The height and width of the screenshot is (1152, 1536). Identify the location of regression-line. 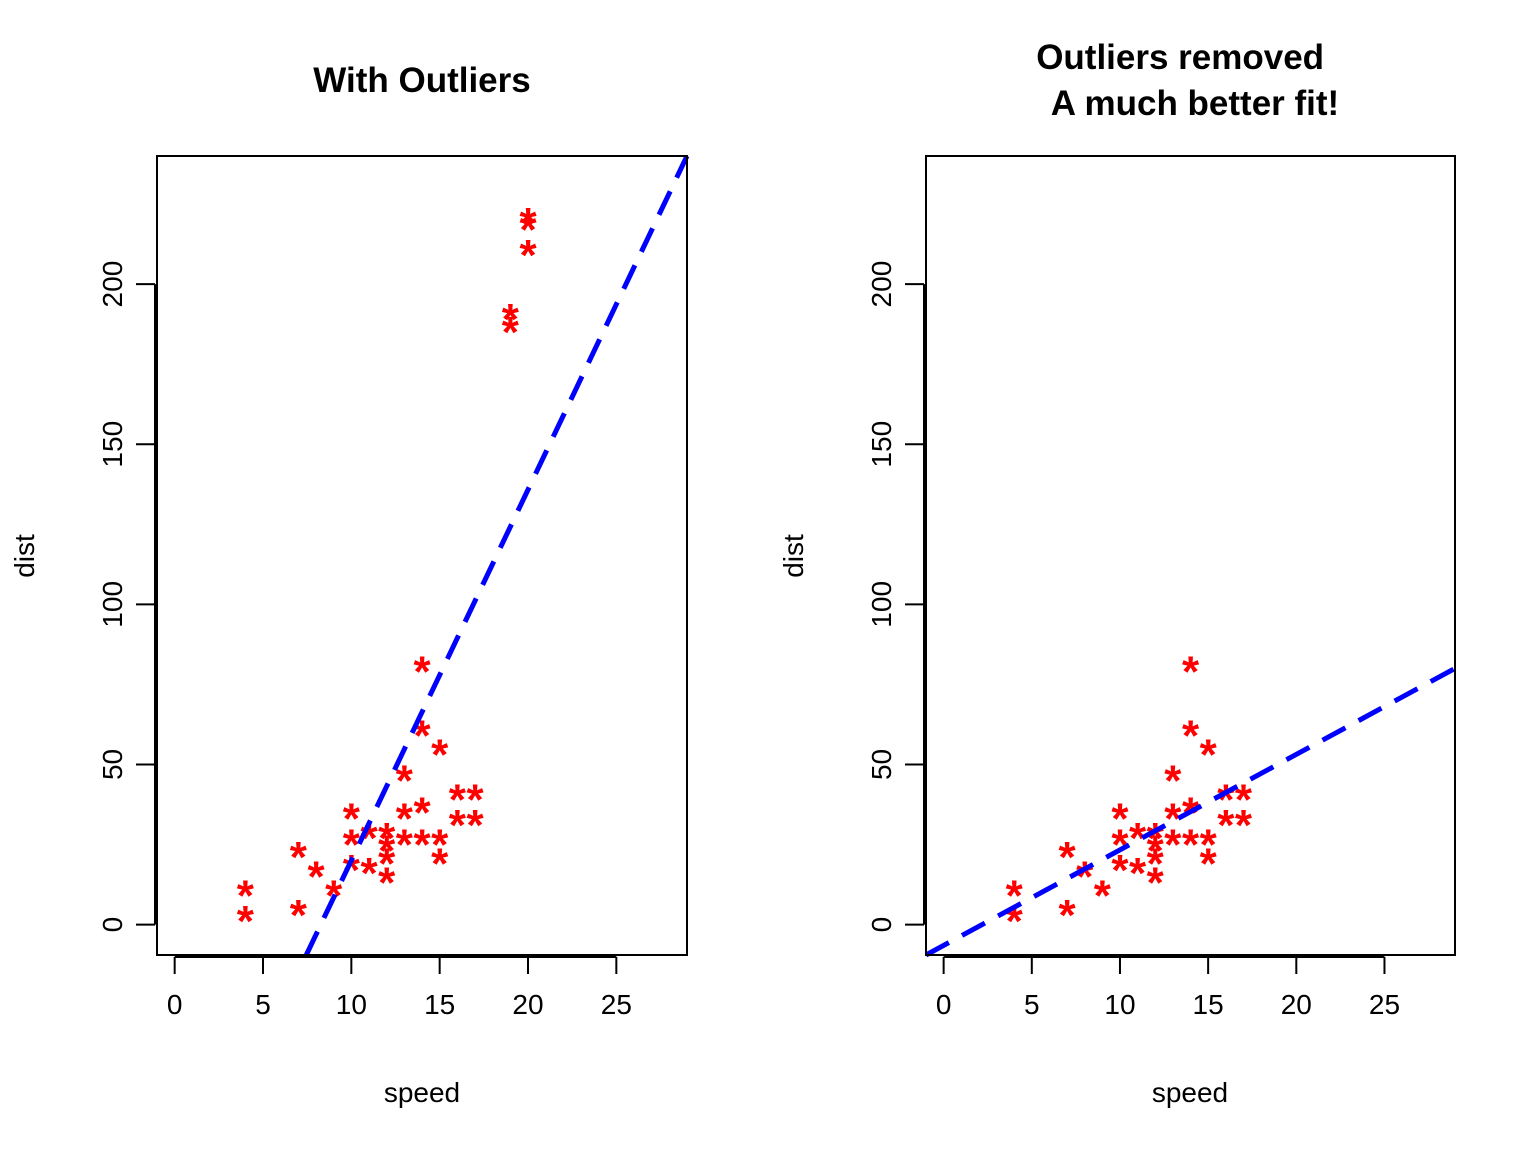
(1190, 812).